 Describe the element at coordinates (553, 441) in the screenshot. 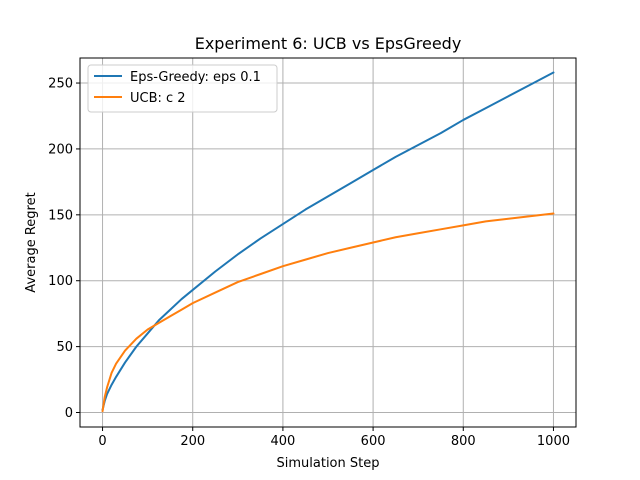

I see `x-tick-label: 1000` at that location.